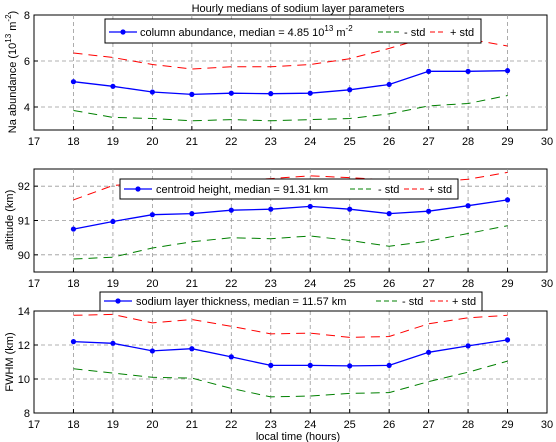 This screenshot has height=442, width=556. Describe the element at coordinates (389, 425) in the screenshot. I see `x-tick-label: 26` at that location.